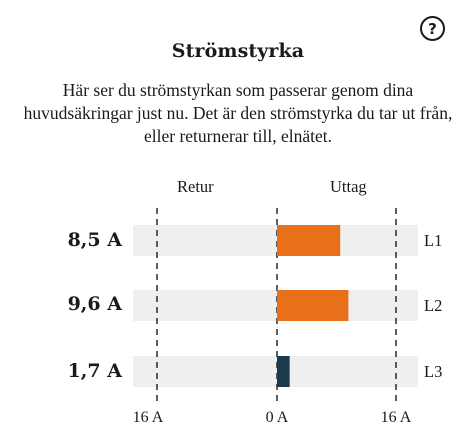 The width and height of the screenshot is (476, 435). Describe the element at coordinates (433, 371) in the screenshot. I see `phase-label-l3: L3` at that location.